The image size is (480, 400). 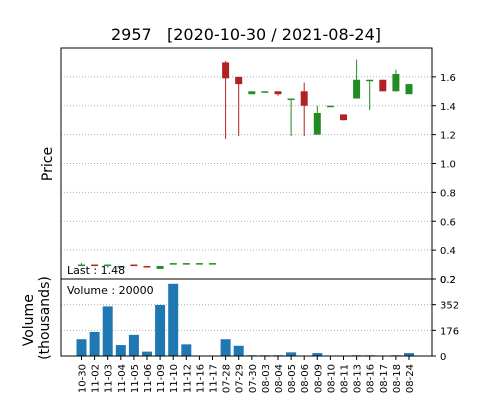 What do you see at coordinates (266, 378) in the screenshot?
I see `x-tick-label: 08-03` at bounding box center [266, 378].